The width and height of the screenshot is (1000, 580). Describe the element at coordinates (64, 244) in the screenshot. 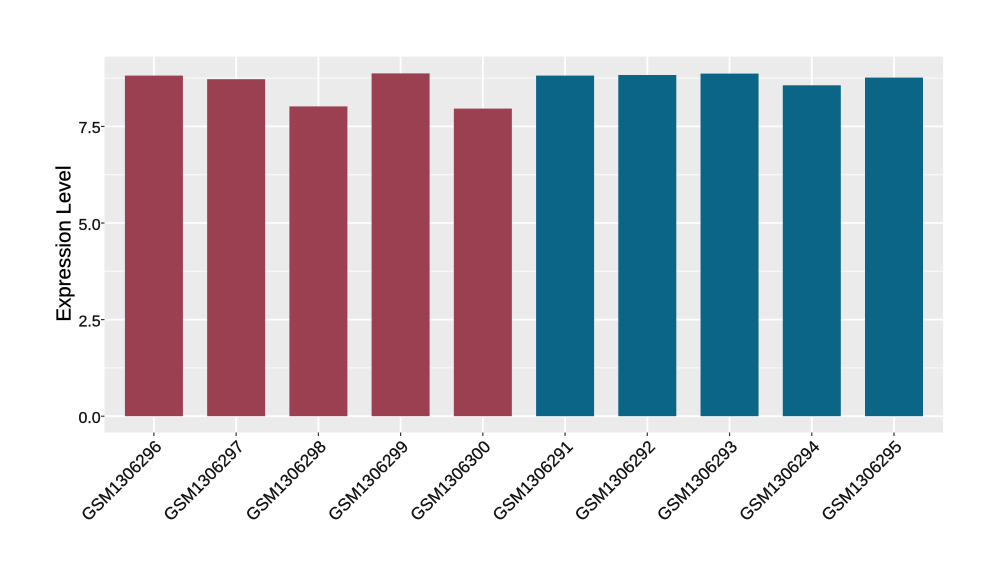

I see `svg-text: Expression Level` at that location.